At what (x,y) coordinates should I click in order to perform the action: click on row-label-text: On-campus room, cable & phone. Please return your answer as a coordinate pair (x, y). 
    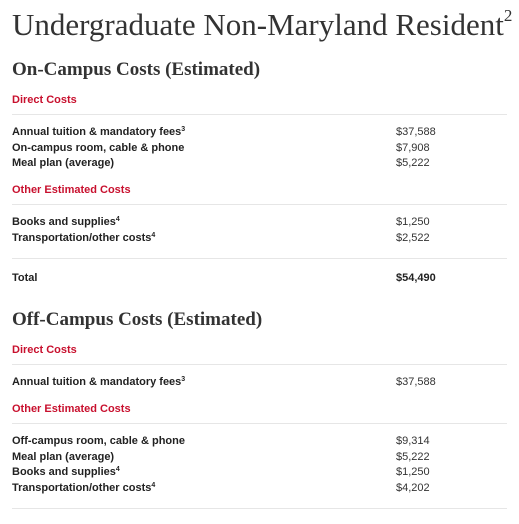
    Looking at the image, I should click on (98, 148).